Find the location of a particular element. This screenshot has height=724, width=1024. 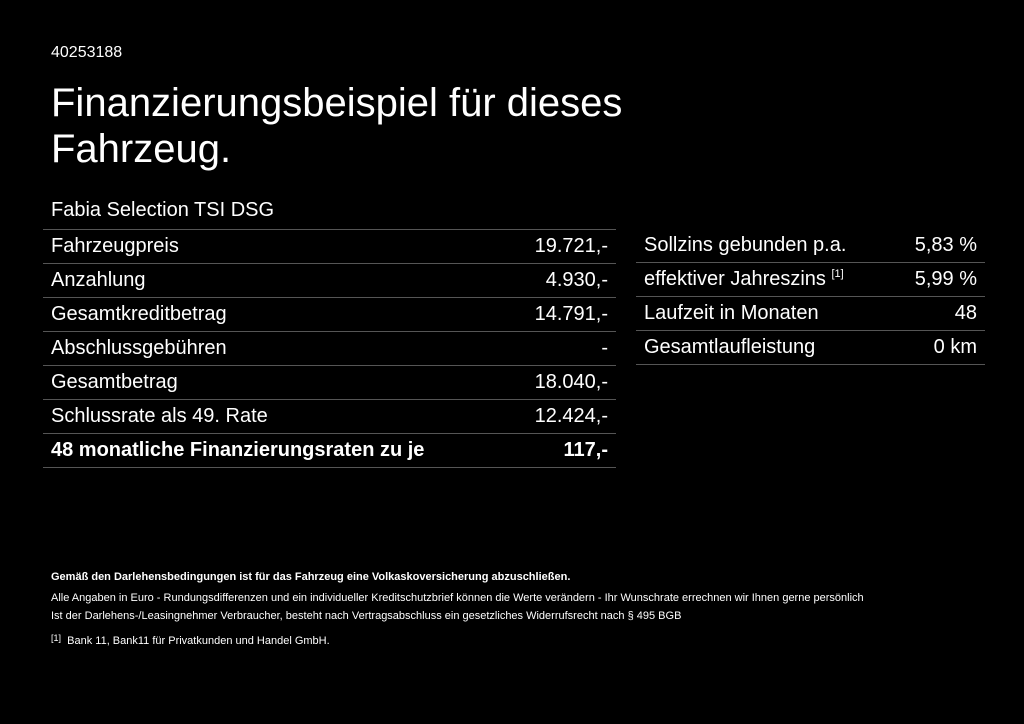

row-label: 48 monatliche Finanzierungsraten zu je is located at coordinates (276, 450).